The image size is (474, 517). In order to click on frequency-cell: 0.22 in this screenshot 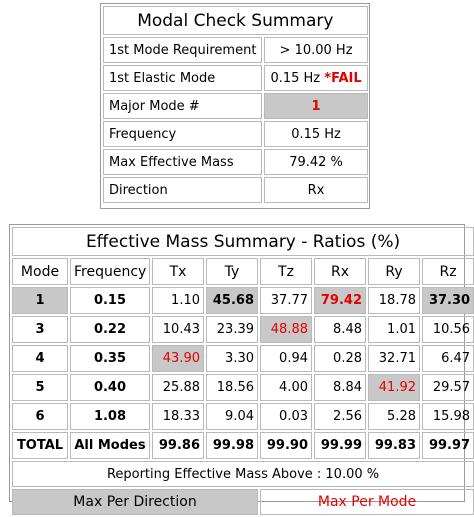, I will do `click(110, 329)`.